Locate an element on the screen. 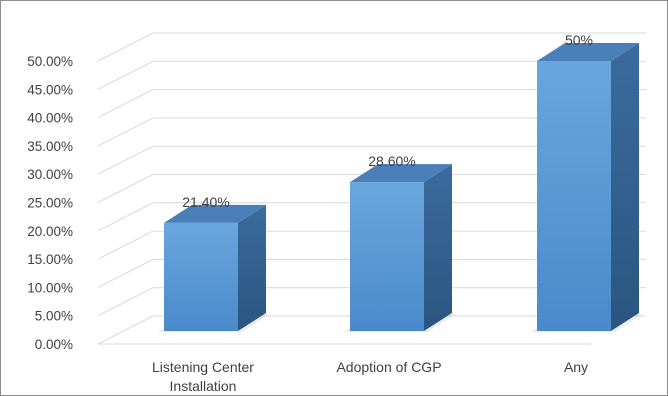 The height and width of the screenshot is (396, 668). y-tick-label: 25.00% is located at coordinates (50, 203).